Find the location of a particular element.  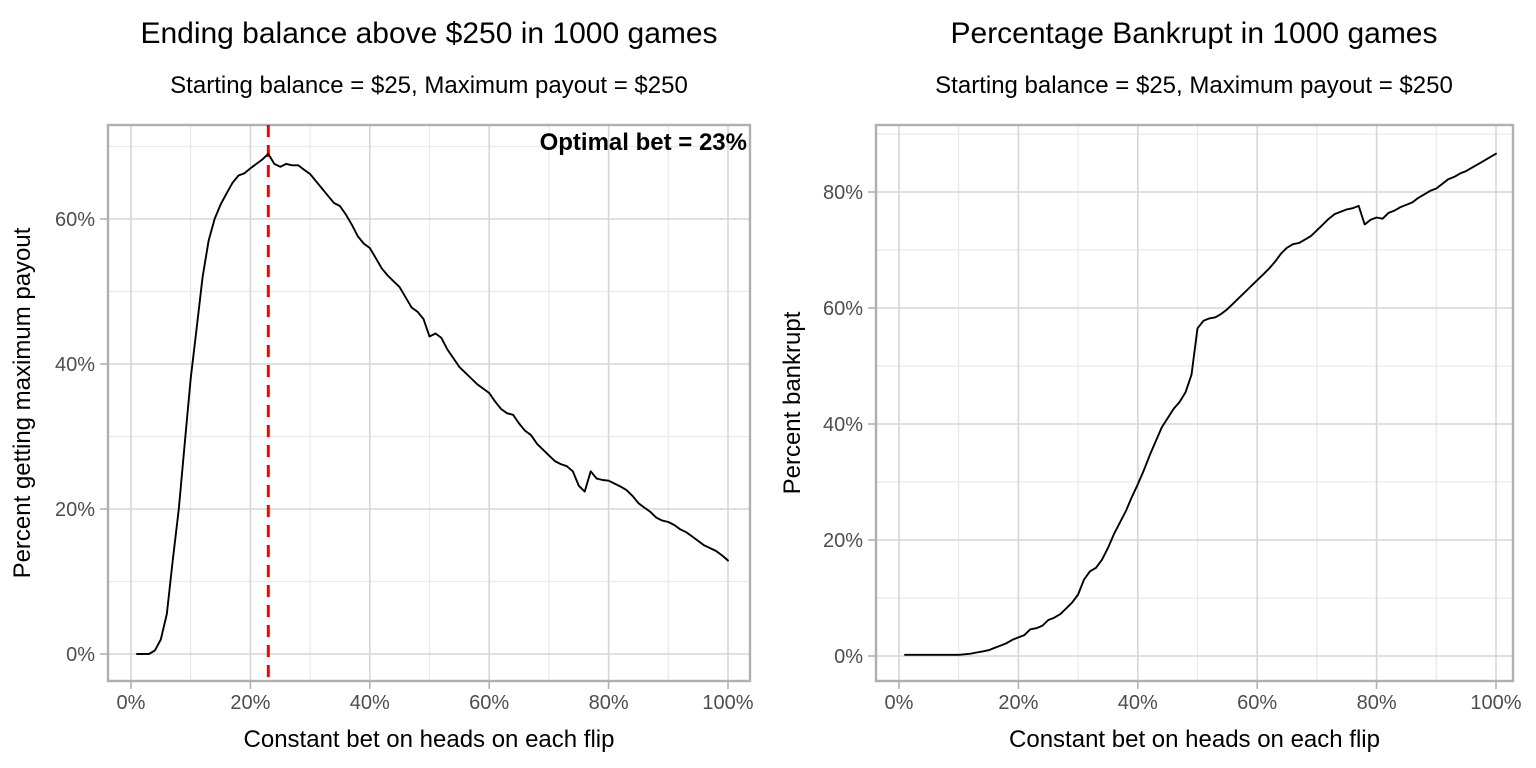

chart-title: Ending balance above $250 in 1000 games is located at coordinates (429, 33).